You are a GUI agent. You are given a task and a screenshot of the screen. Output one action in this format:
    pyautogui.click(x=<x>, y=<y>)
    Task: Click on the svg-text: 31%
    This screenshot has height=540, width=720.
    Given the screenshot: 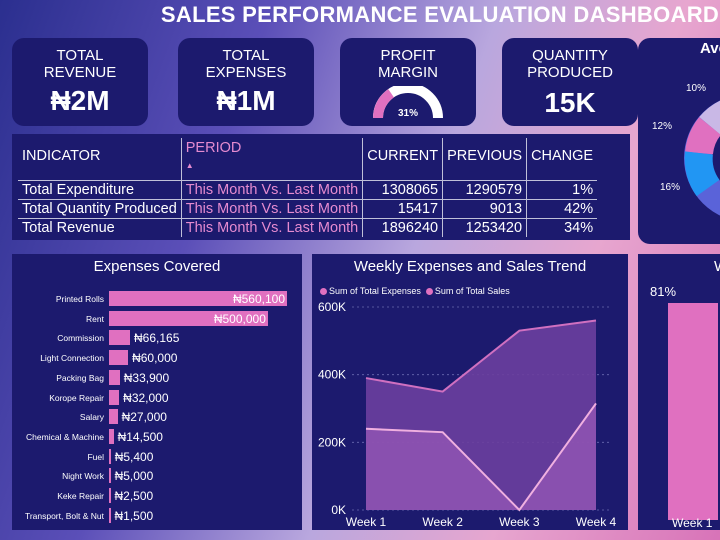 What is the action you would take?
    pyautogui.click(x=408, y=113)
    